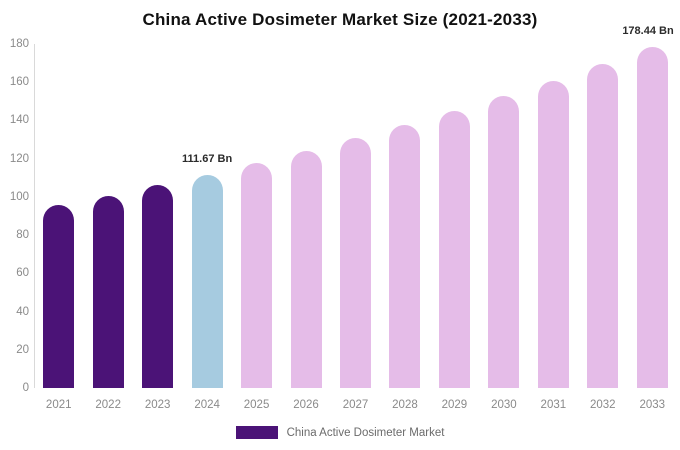 The width and height of the screenshot is (680, 450). What do you see at coordinates (207, 405) in the screenshot?
I see `x-tick-label: 2024` at bounding box center [207, 405].